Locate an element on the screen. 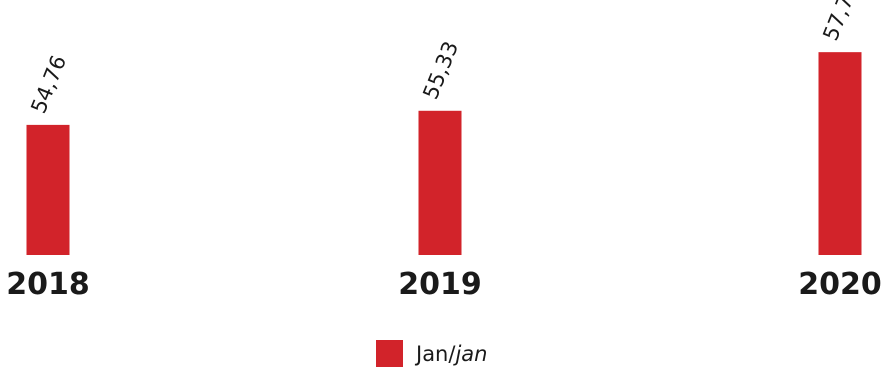 This screenshot has height=378, width=882. data-label-2019: 55,33 is located at coordinates (440, 70).